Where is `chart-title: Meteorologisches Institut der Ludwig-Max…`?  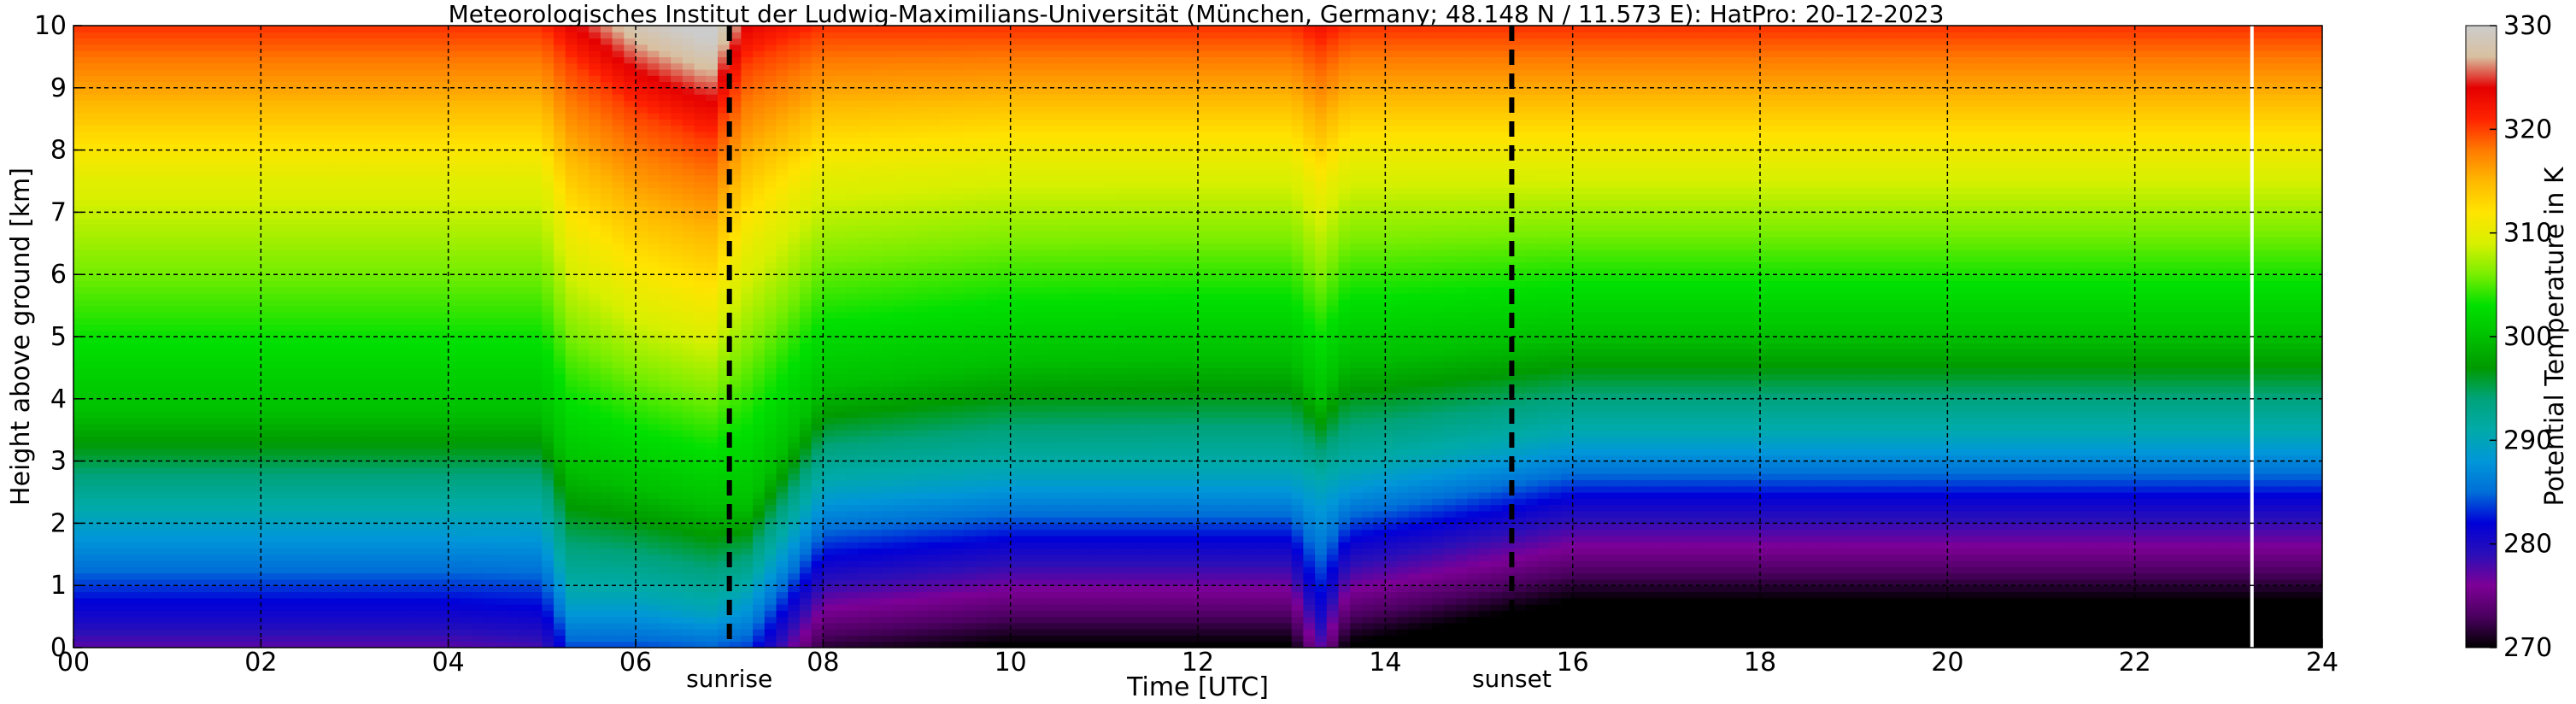 chart-title: Meteorologisches Institut der Ludwig-Max… is located at coordinates (1197, 14).